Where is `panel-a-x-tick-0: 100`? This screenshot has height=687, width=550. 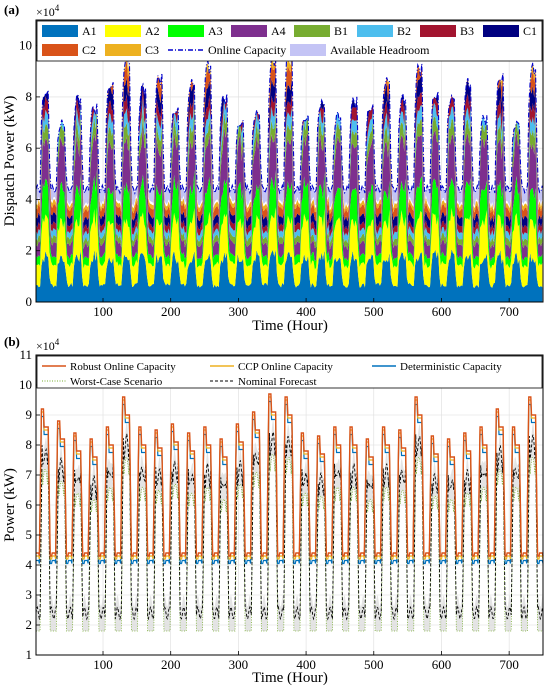
panel-a-x-tick-0: 100 is located at coordinates (103, 311).